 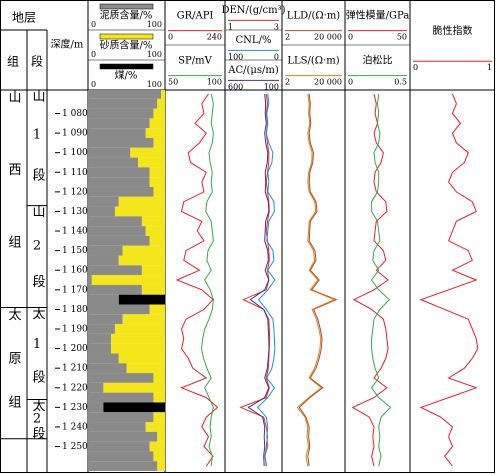 What do you see at coordinates (235, 86) in the screenshot?
I see `curve-scale-tick: 600` at bounding box center [235, 86].